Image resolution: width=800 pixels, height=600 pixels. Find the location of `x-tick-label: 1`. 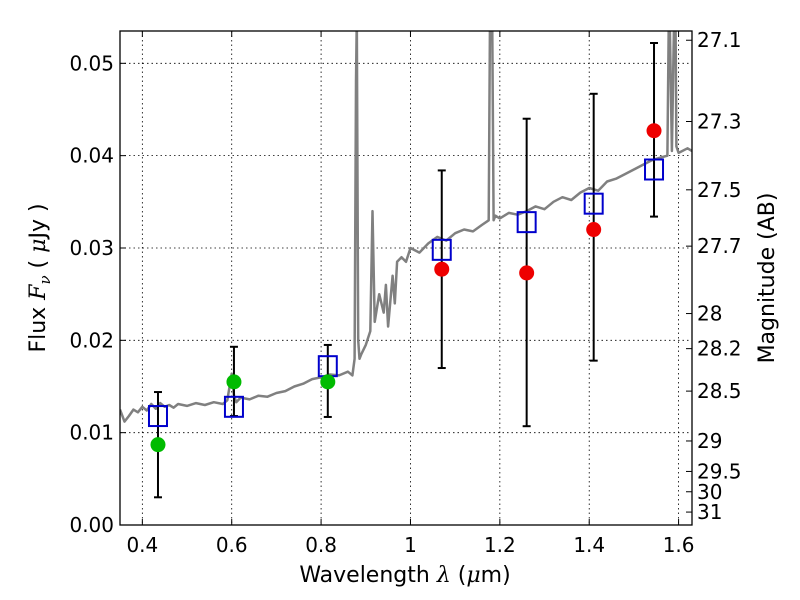

x-tick-label: 1 is located at coordinates (410, 545).